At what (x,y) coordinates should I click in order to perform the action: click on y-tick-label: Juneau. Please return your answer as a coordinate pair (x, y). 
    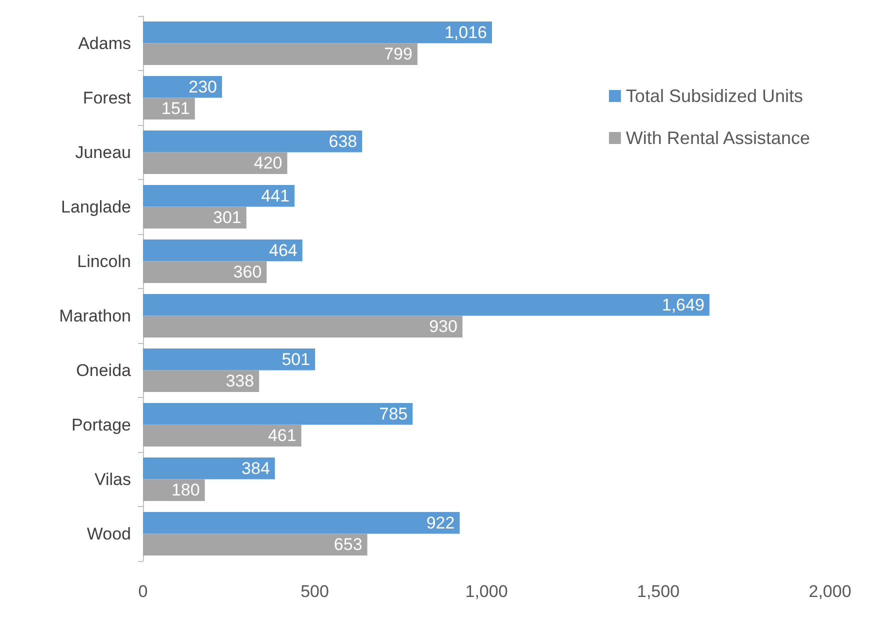
    Looking at the image, I should click on (103, 152).